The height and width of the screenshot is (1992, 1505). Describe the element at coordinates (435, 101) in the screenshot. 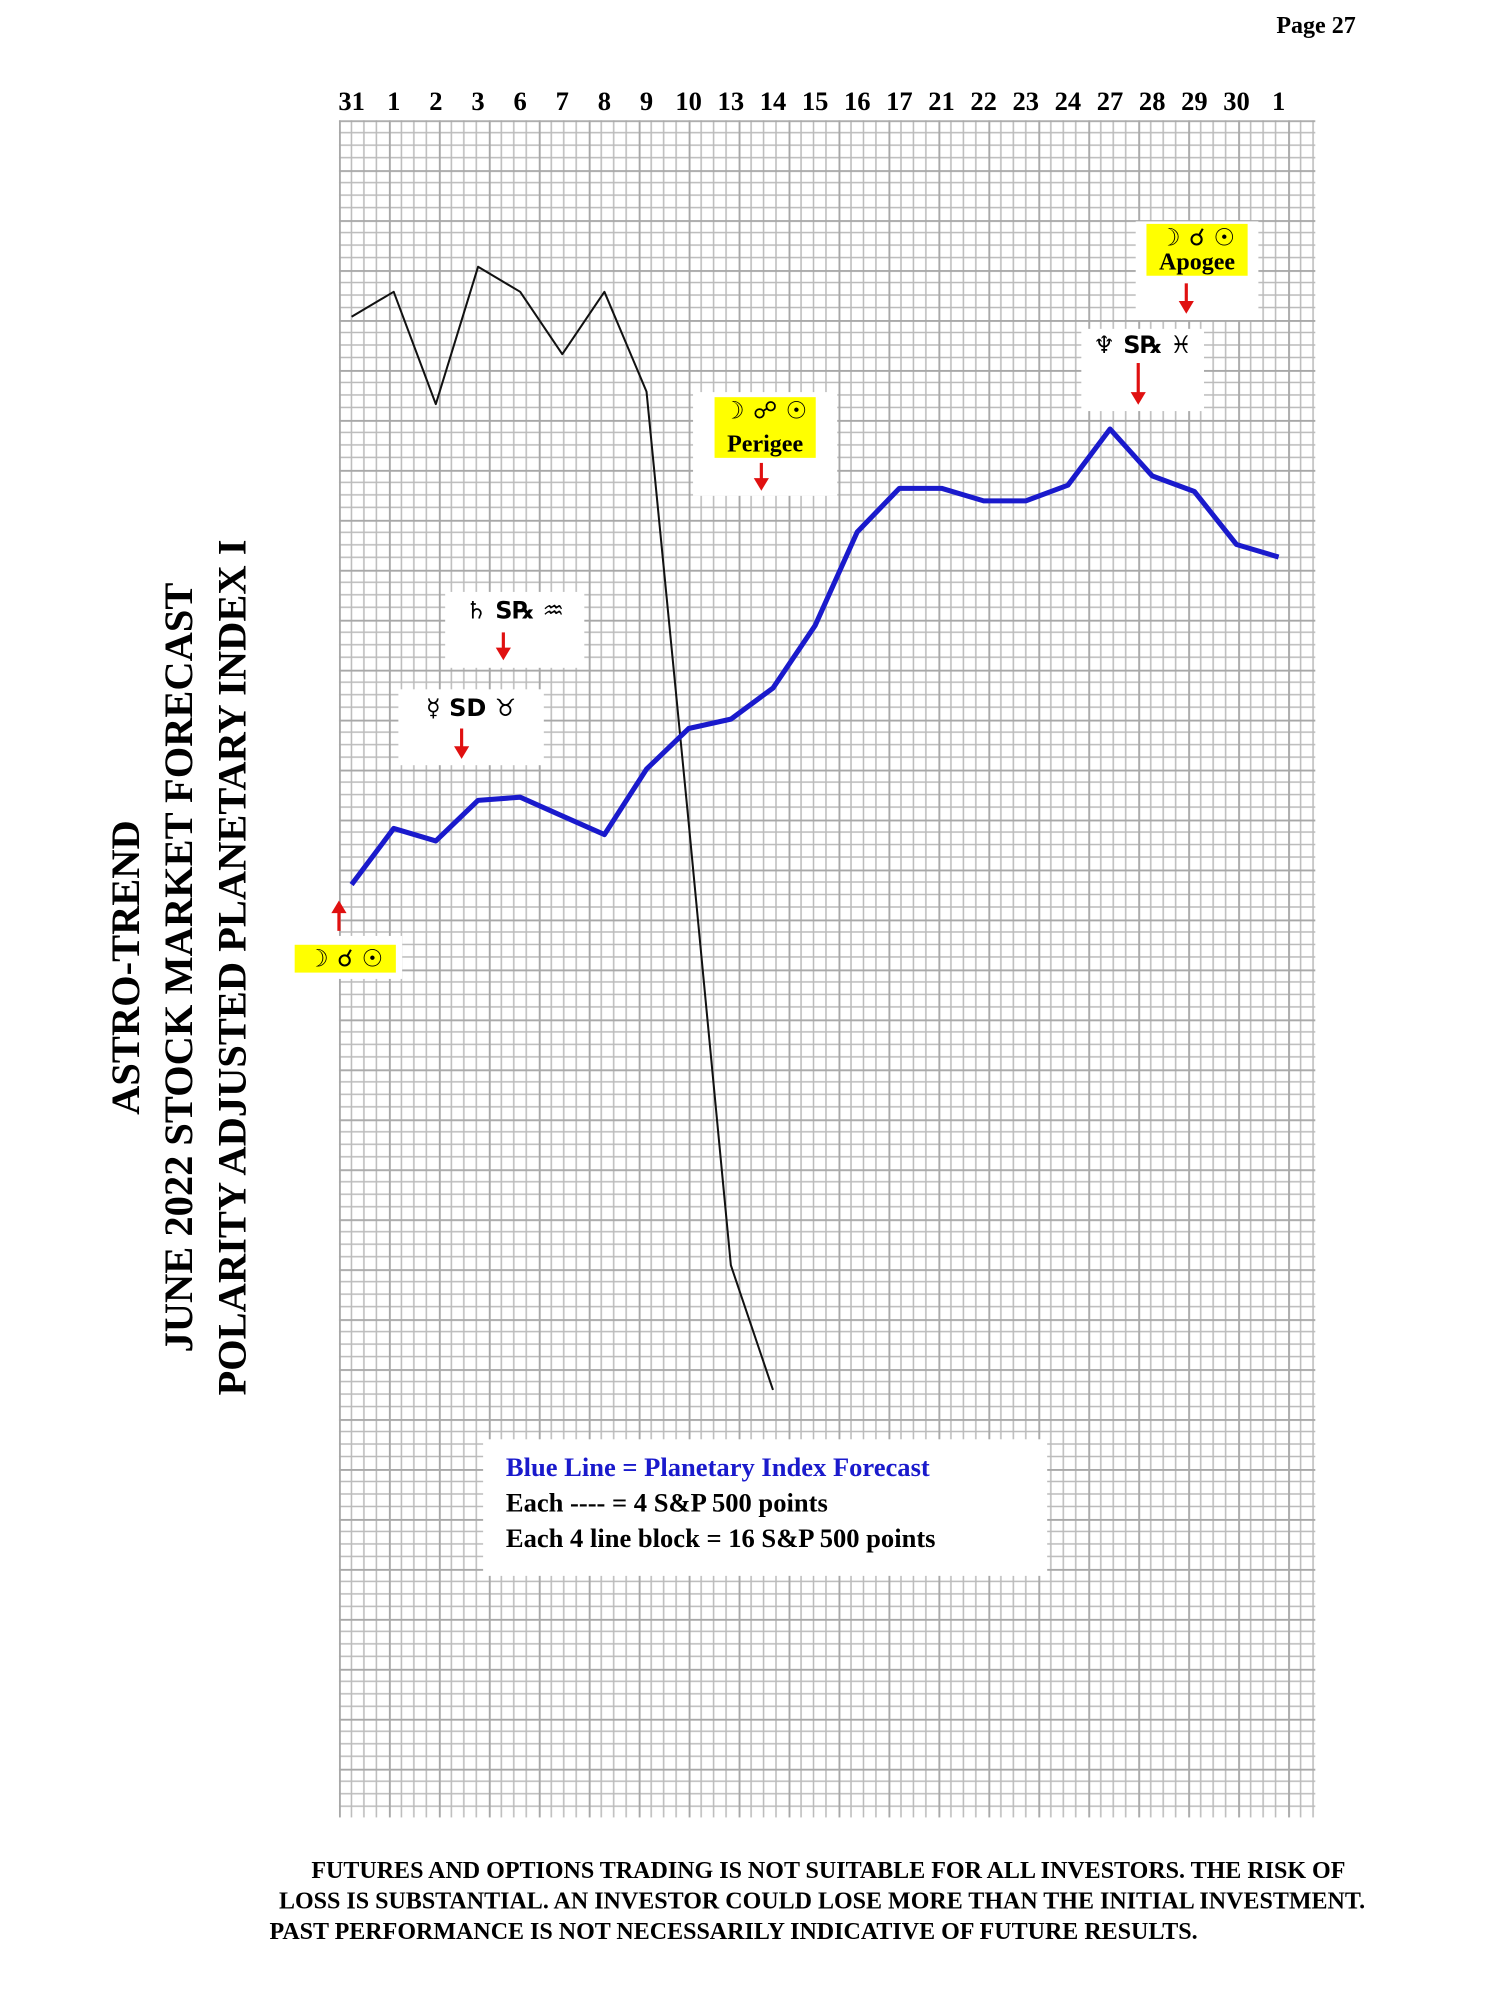

I see `x-tick-label: 2` at that location.